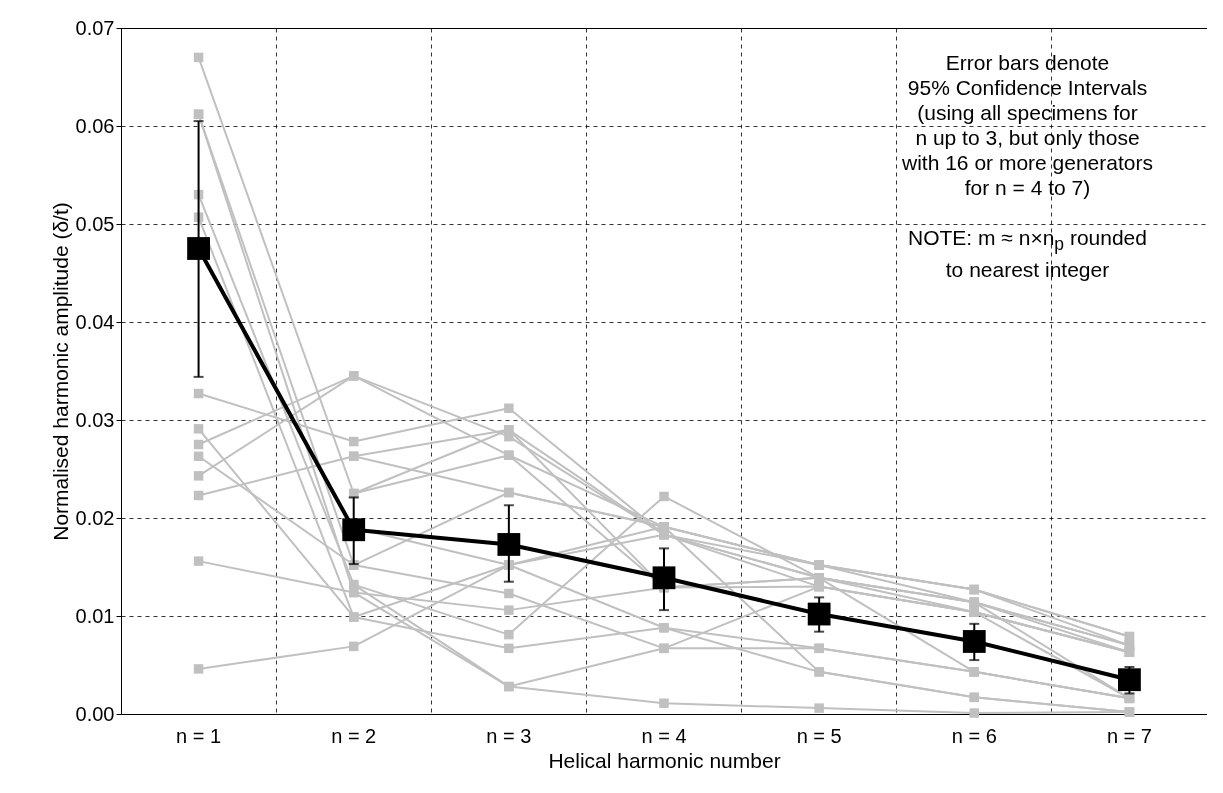  I want to click on y-tick-label: 0.00, so click(95, 713).